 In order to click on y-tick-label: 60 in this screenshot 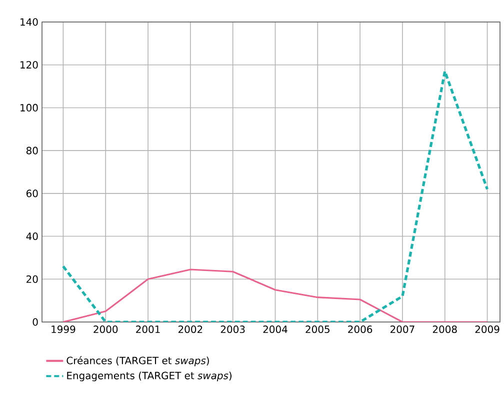, I will do `click(32, 194)`.